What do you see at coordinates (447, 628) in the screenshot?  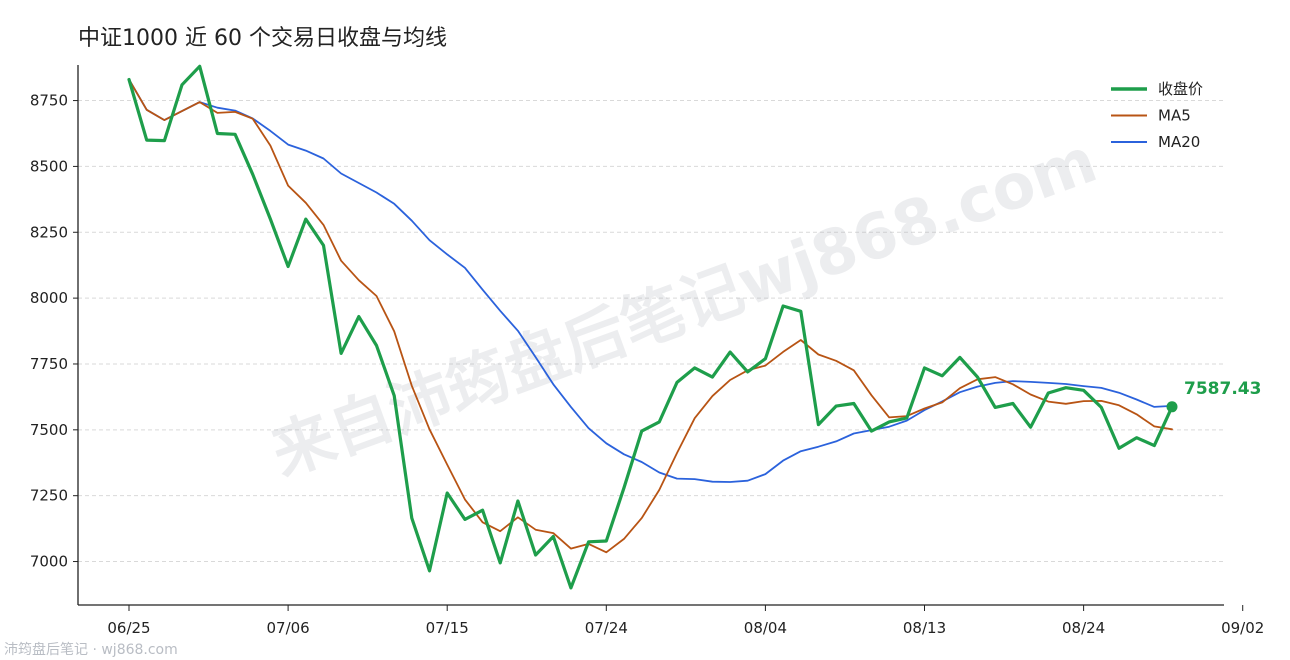 I see `x-tick-label: 07/15` at bounding box center [447, 628].